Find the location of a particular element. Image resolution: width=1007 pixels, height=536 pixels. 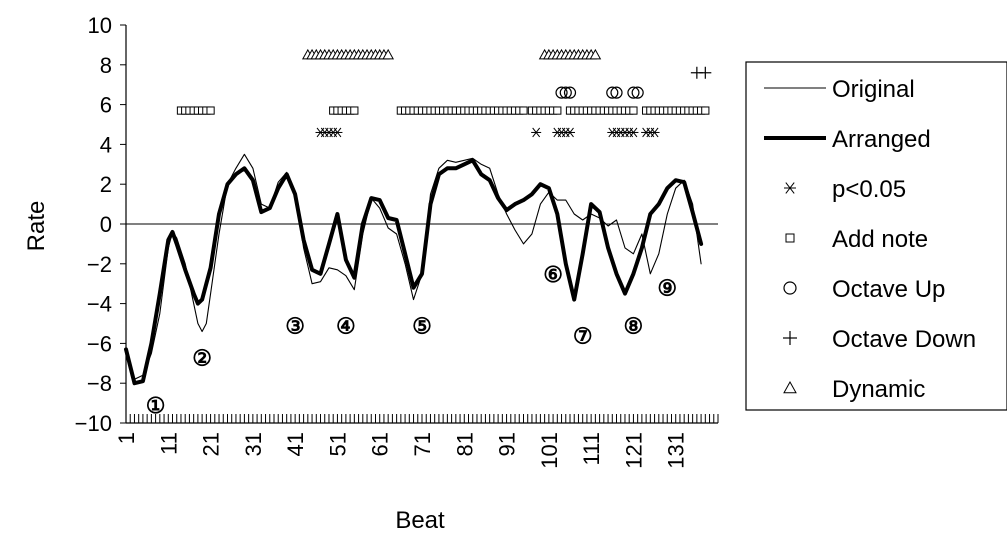

annotation-label: ① is located at coordinates (156, 405).